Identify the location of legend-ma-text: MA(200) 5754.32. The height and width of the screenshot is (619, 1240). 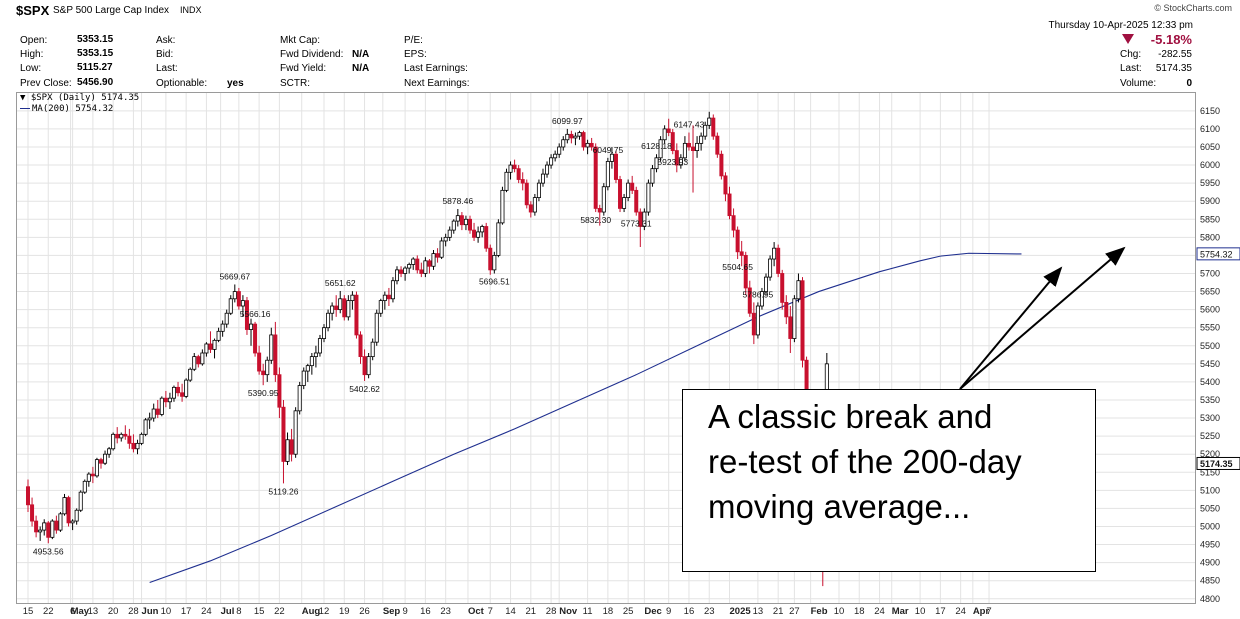
(73, 109).